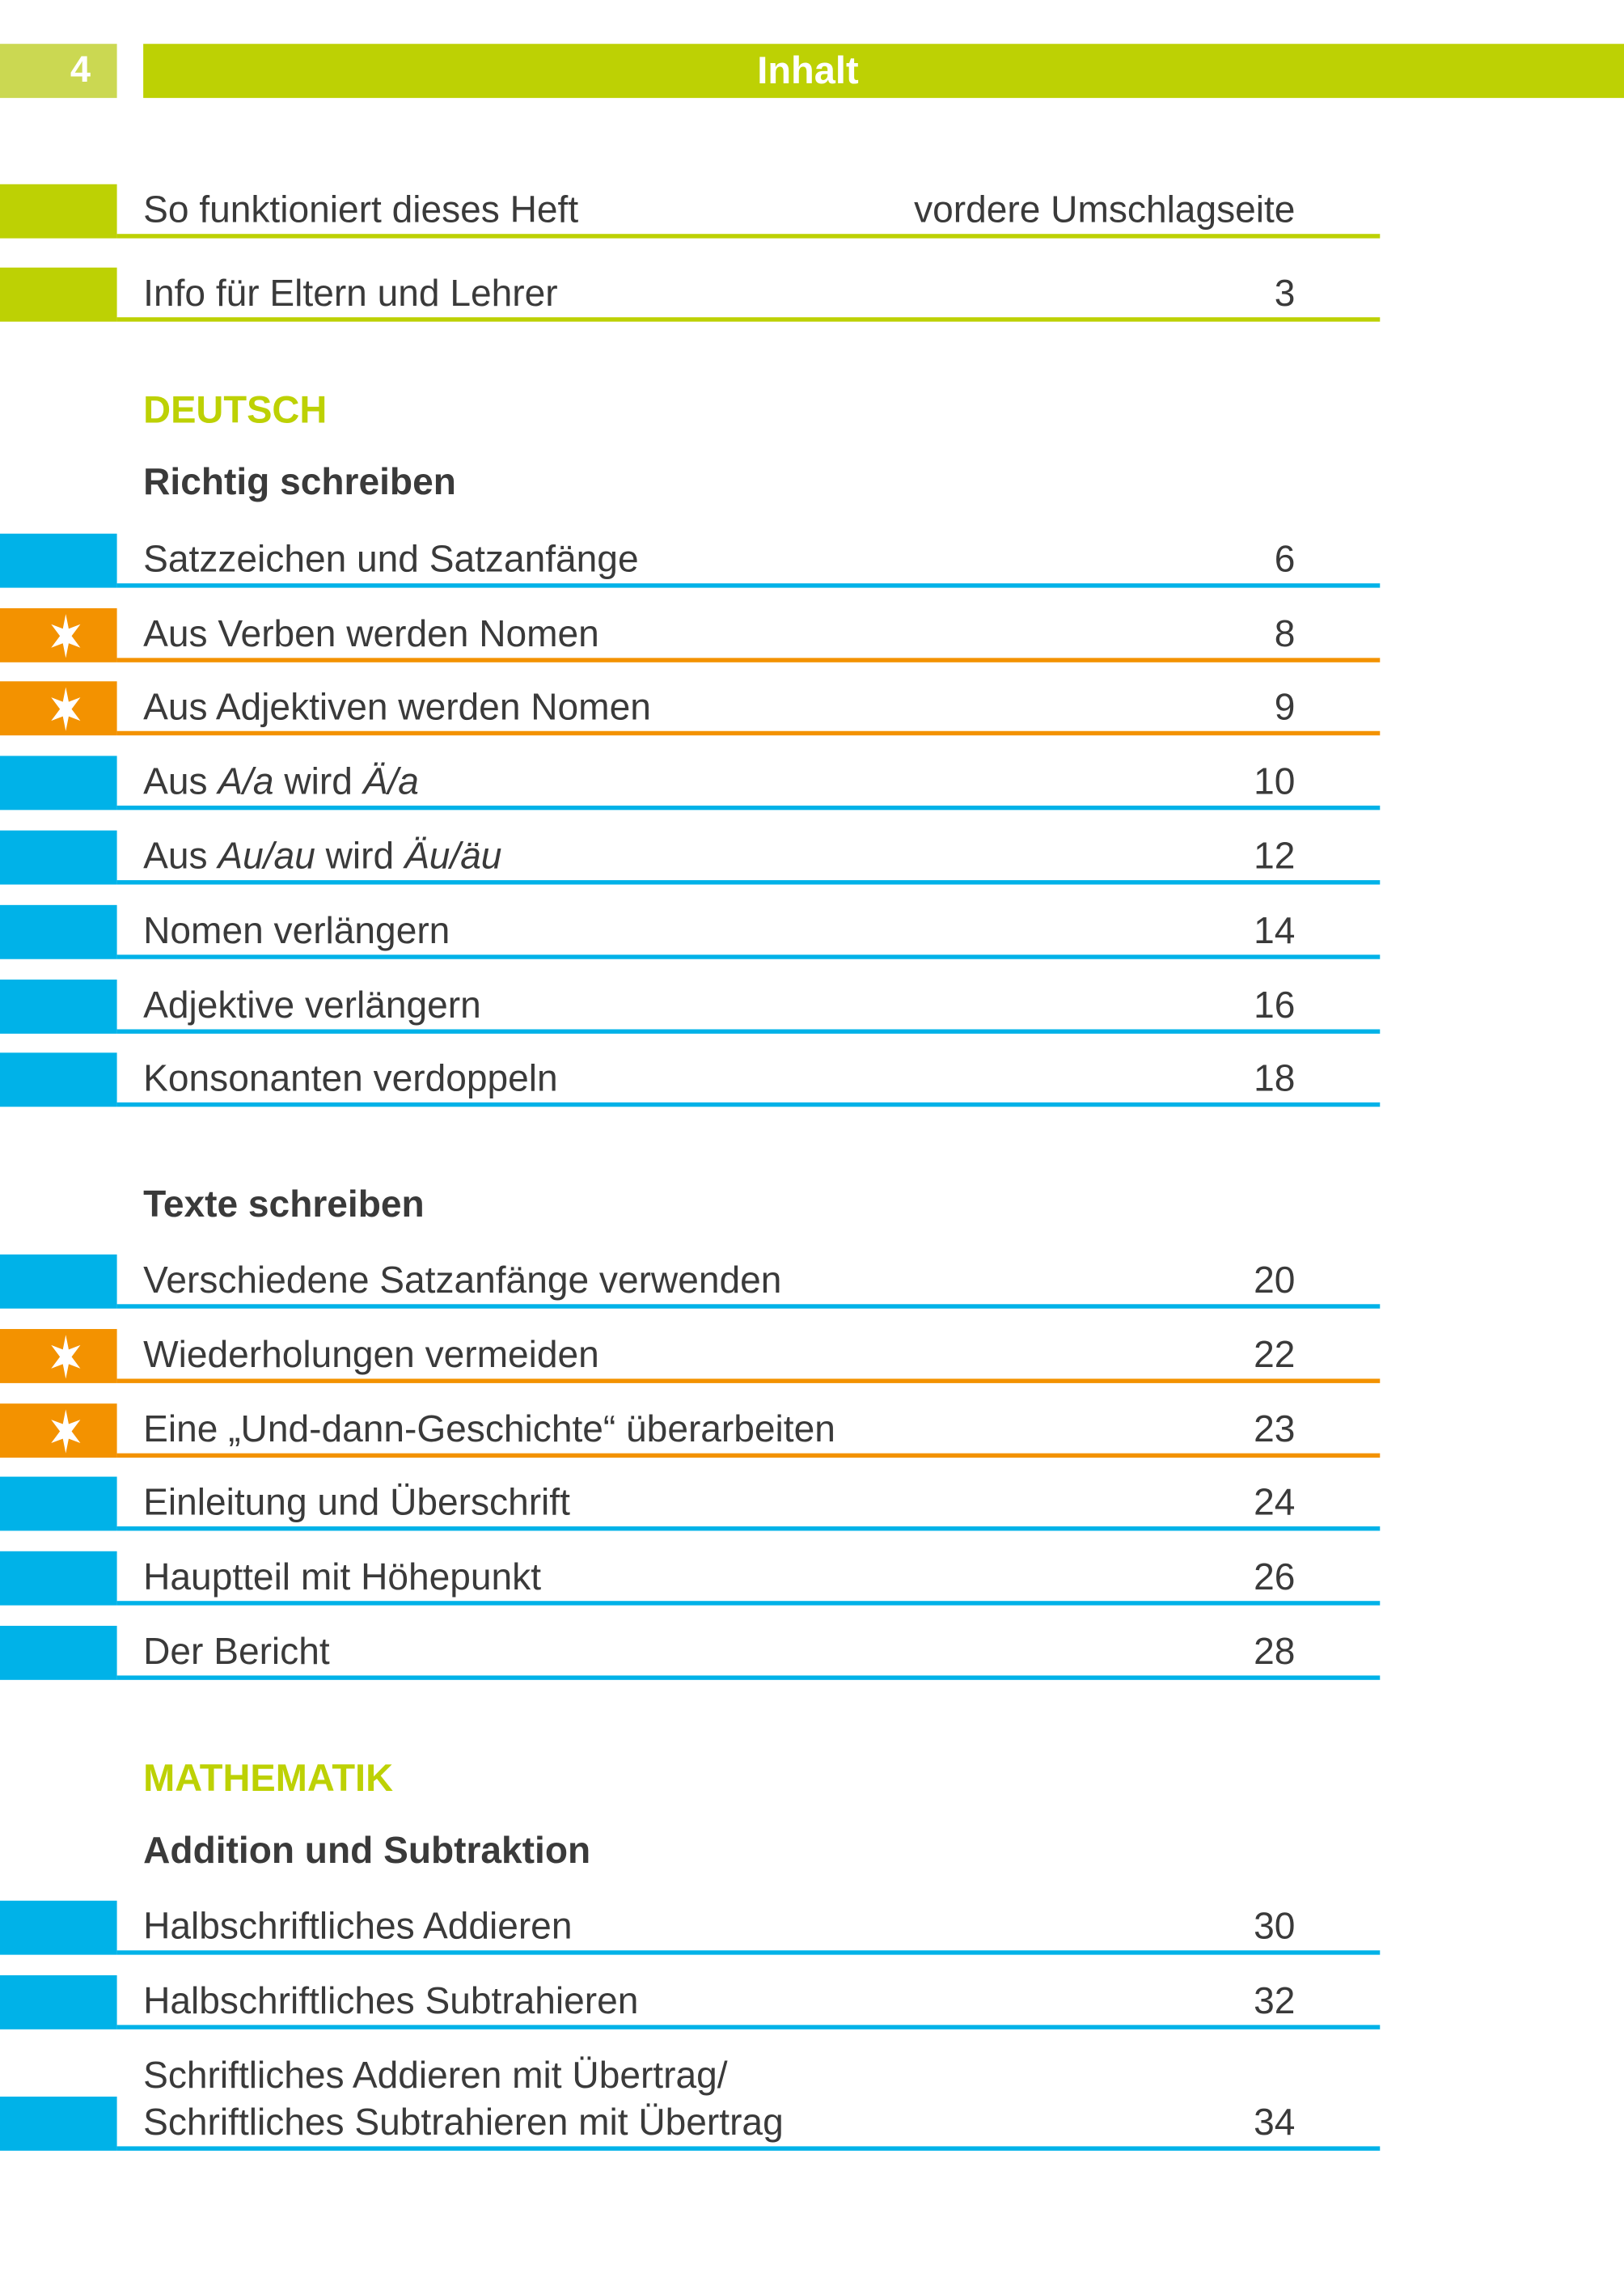 The height and width of the screenshot is (2294, 1624). I want to click on toc-entry-title: Hauptteil mit Höhepunkt, so click(342, 1577).